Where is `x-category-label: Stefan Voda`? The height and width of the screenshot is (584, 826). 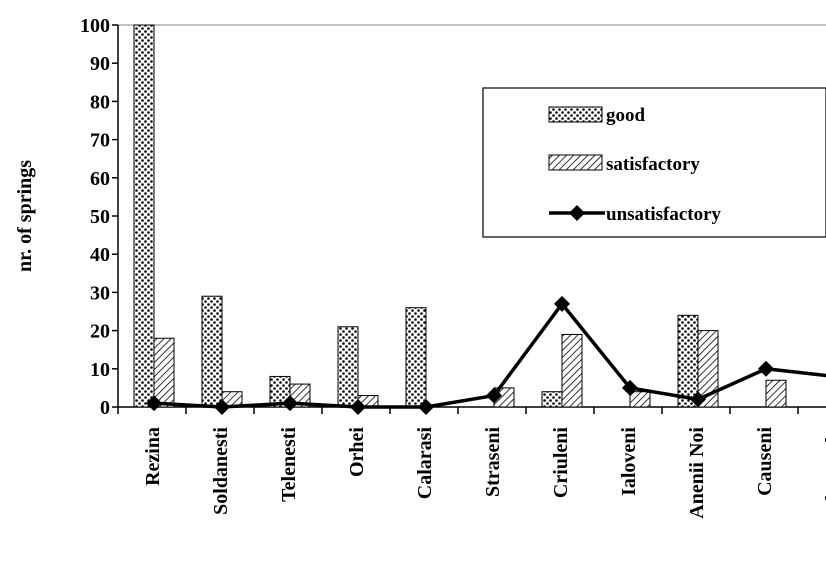
x-category-label: Stefan Voda is located at coordinates (824, 478).